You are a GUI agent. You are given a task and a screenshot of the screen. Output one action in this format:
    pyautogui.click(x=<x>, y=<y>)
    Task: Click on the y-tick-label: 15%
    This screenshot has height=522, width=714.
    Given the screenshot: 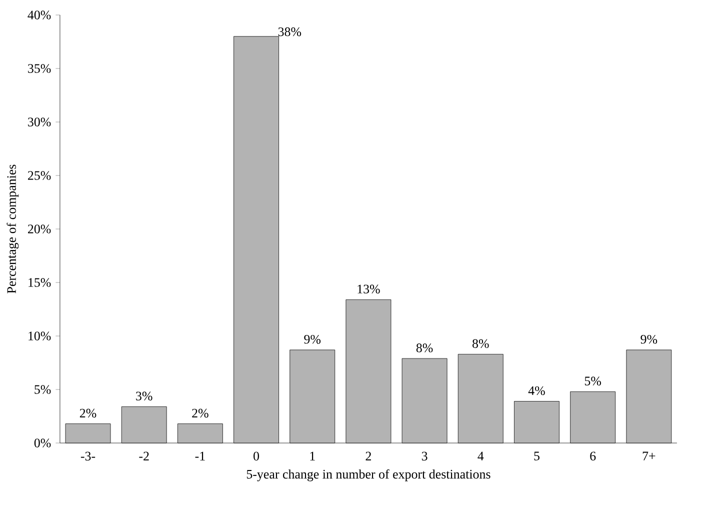 What is the action you would take?
    pyautogui.click(x=39, y=282)
    